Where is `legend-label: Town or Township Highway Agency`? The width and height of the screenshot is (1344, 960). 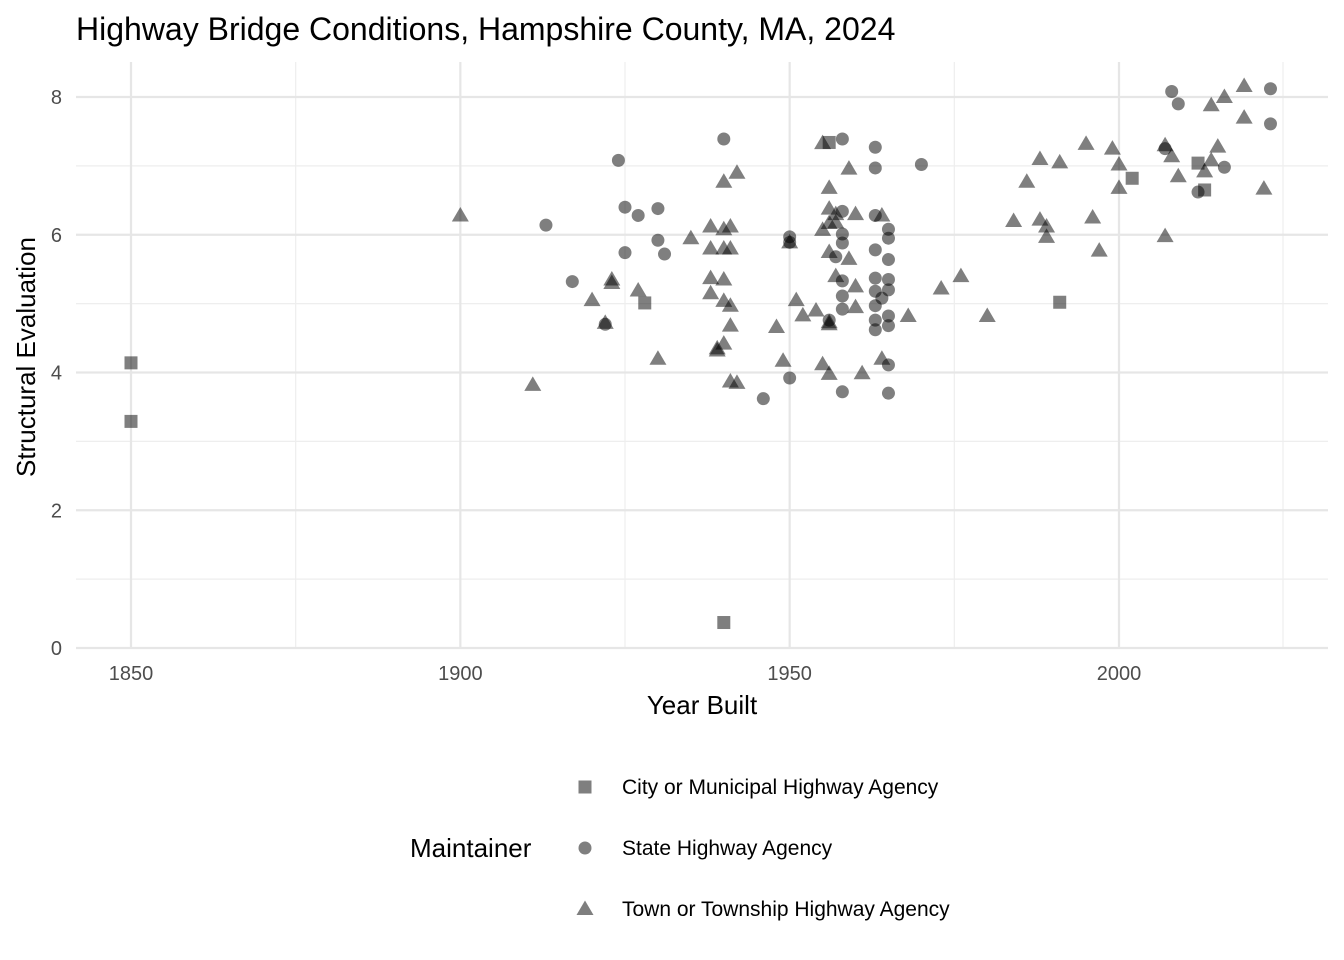 legend-label: Town or Township Highway Agency is located at coordinates (786, 909).